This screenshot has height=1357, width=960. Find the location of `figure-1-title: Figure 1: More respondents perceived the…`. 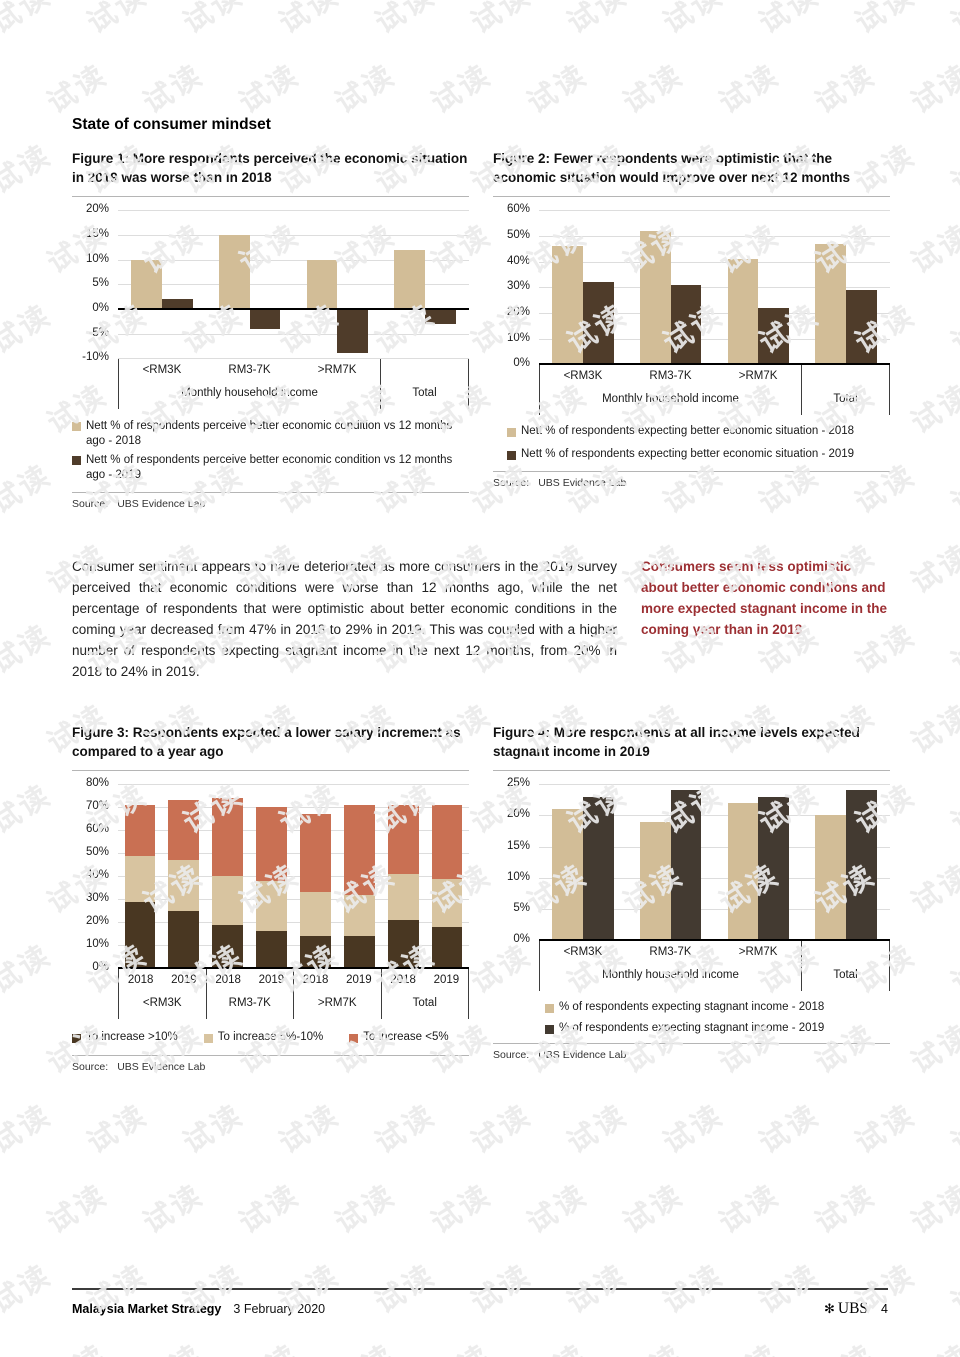

figure-1-title: Figure 1: More respondents perceived the… is located at coordinates (270, 168).